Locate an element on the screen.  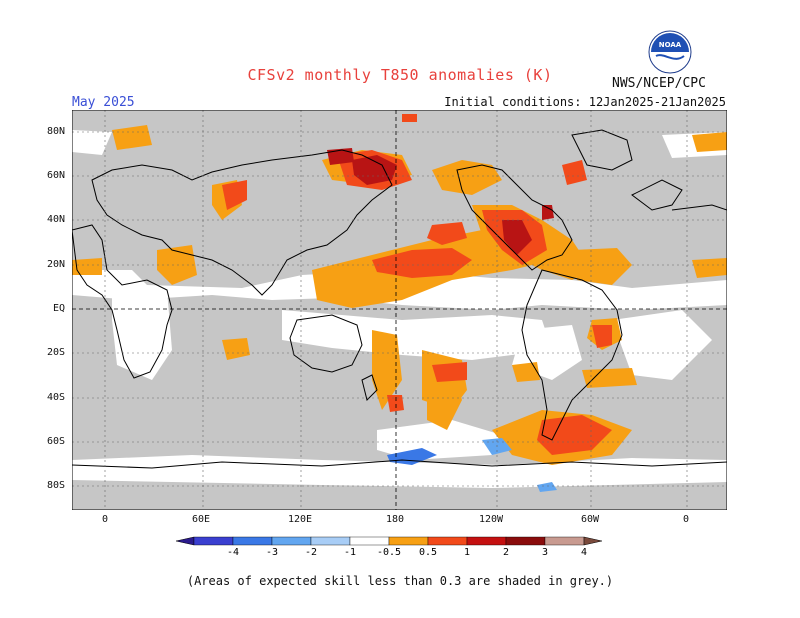
lat-label: 20N is located at coordinates (56, 264).